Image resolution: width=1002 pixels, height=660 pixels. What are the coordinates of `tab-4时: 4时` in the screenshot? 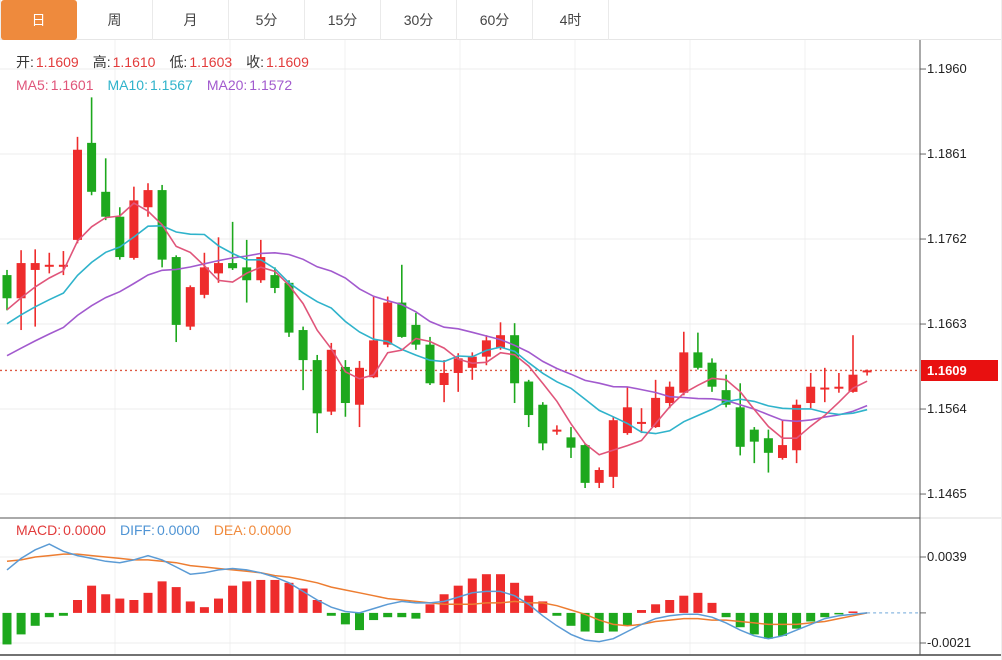 It's located at (571, 20).